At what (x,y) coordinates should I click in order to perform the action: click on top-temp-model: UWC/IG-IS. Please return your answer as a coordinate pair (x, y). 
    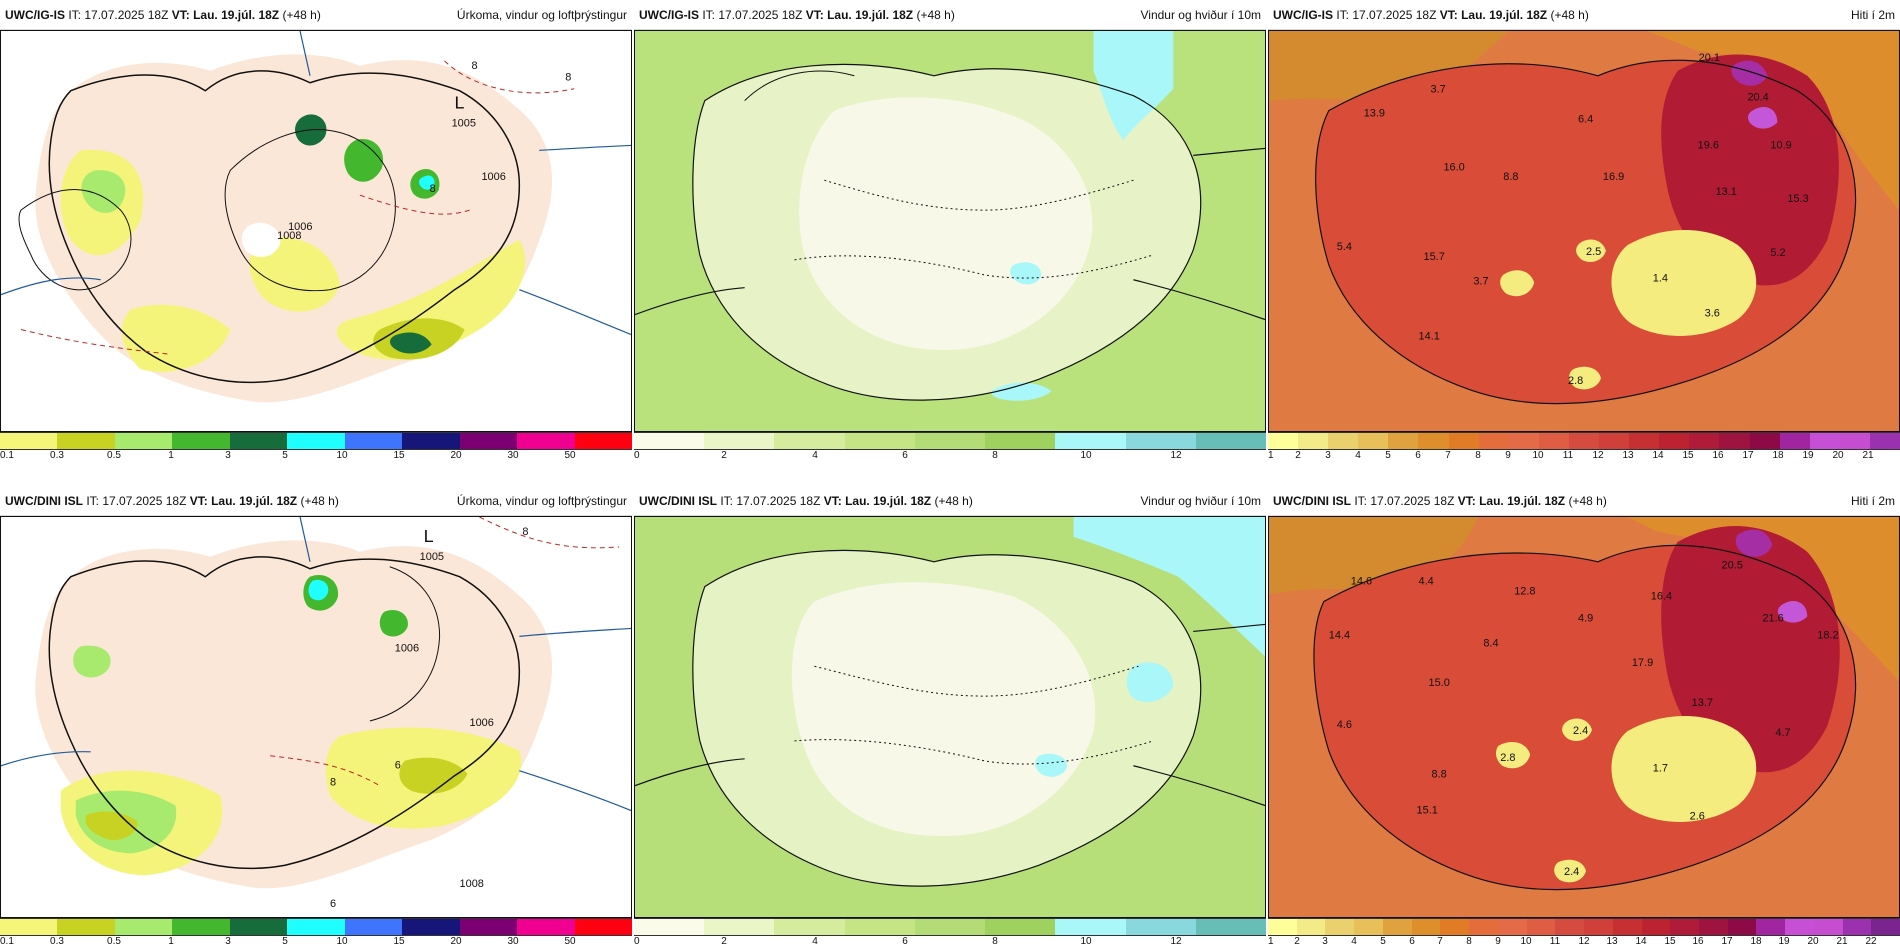
    Looking at the image, I should click on (1303, 15).